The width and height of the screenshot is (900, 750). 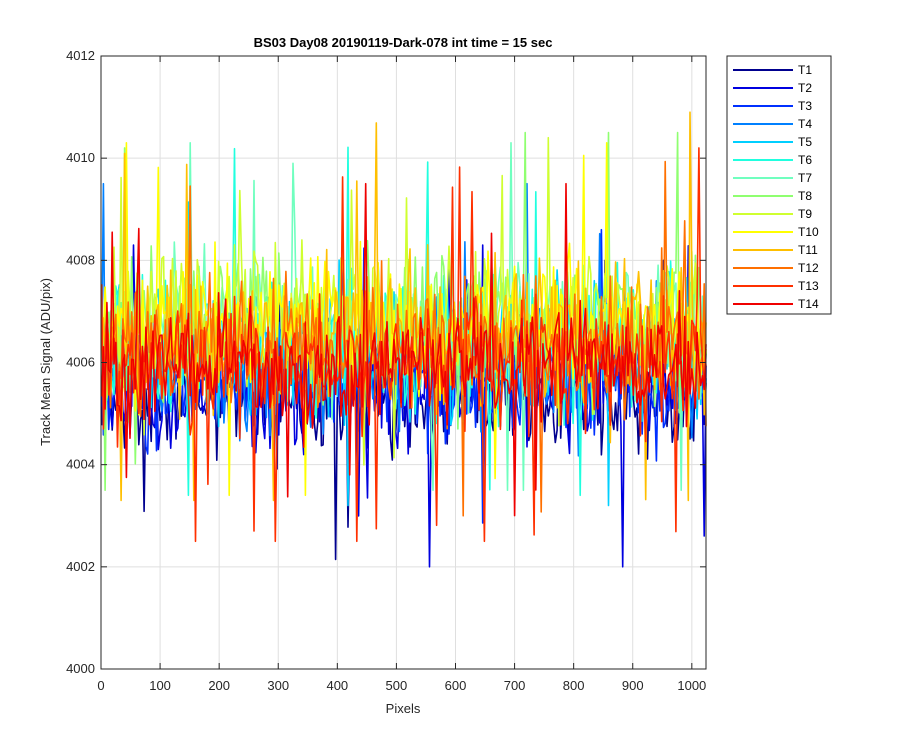 What do you see at coordinates (278, 685) in the screenshot?
I see `x-tick-label: 300` at bounding box center [278, 685].